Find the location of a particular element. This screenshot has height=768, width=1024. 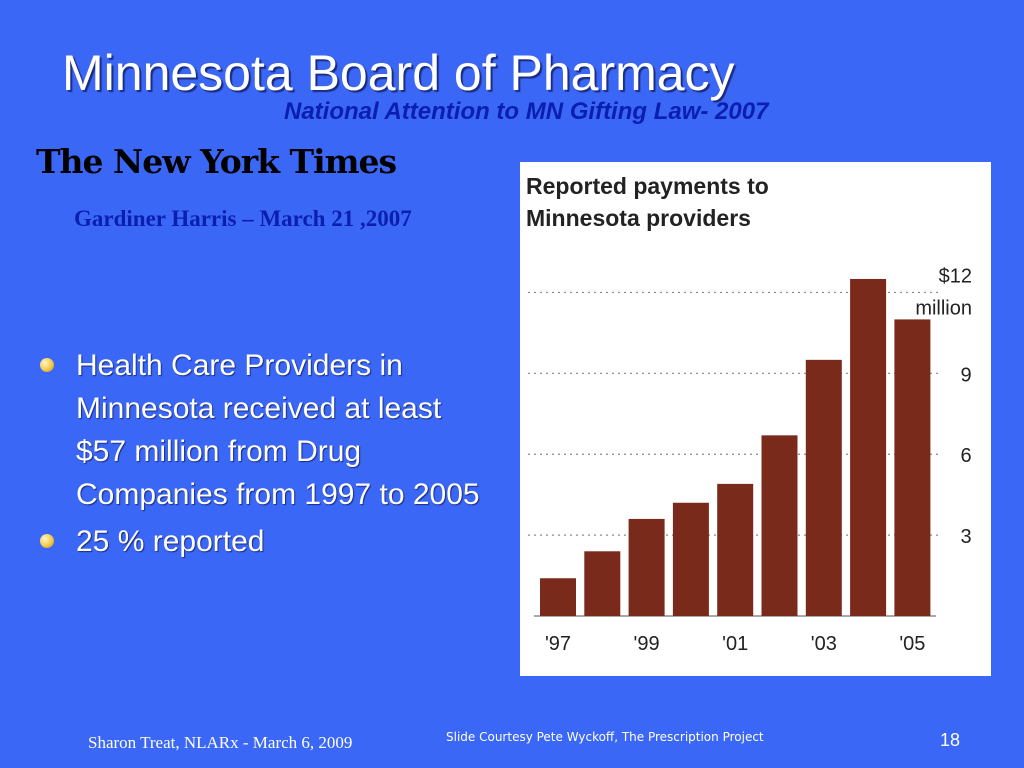

bullet-item: 25 % reported is located at coordinates (265, 541).